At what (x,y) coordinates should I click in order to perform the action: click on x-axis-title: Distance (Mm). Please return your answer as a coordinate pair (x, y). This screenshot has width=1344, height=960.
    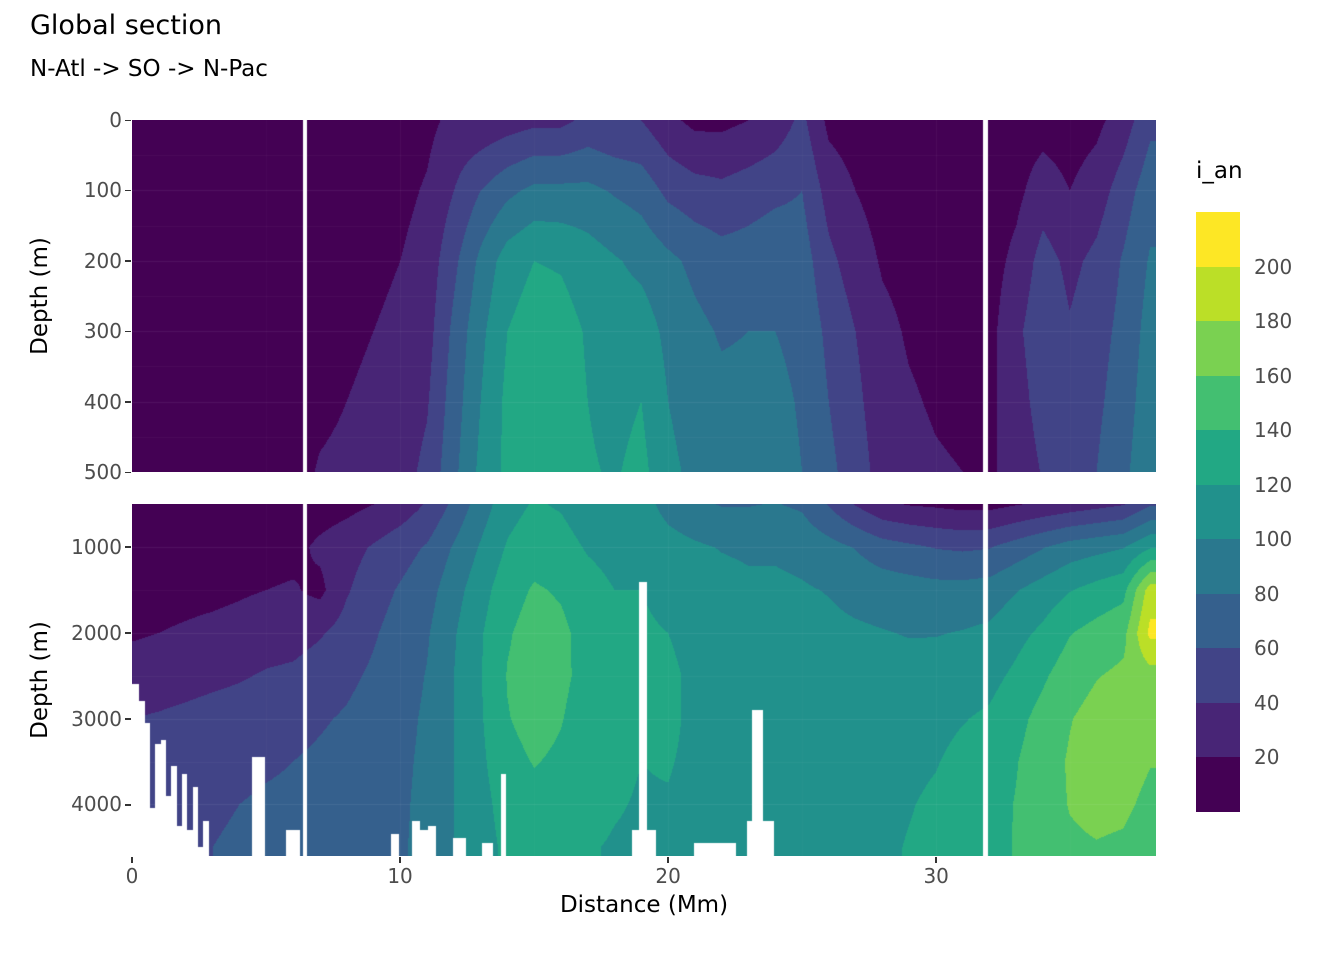
    Looking at the image, I should click on (644, 905).